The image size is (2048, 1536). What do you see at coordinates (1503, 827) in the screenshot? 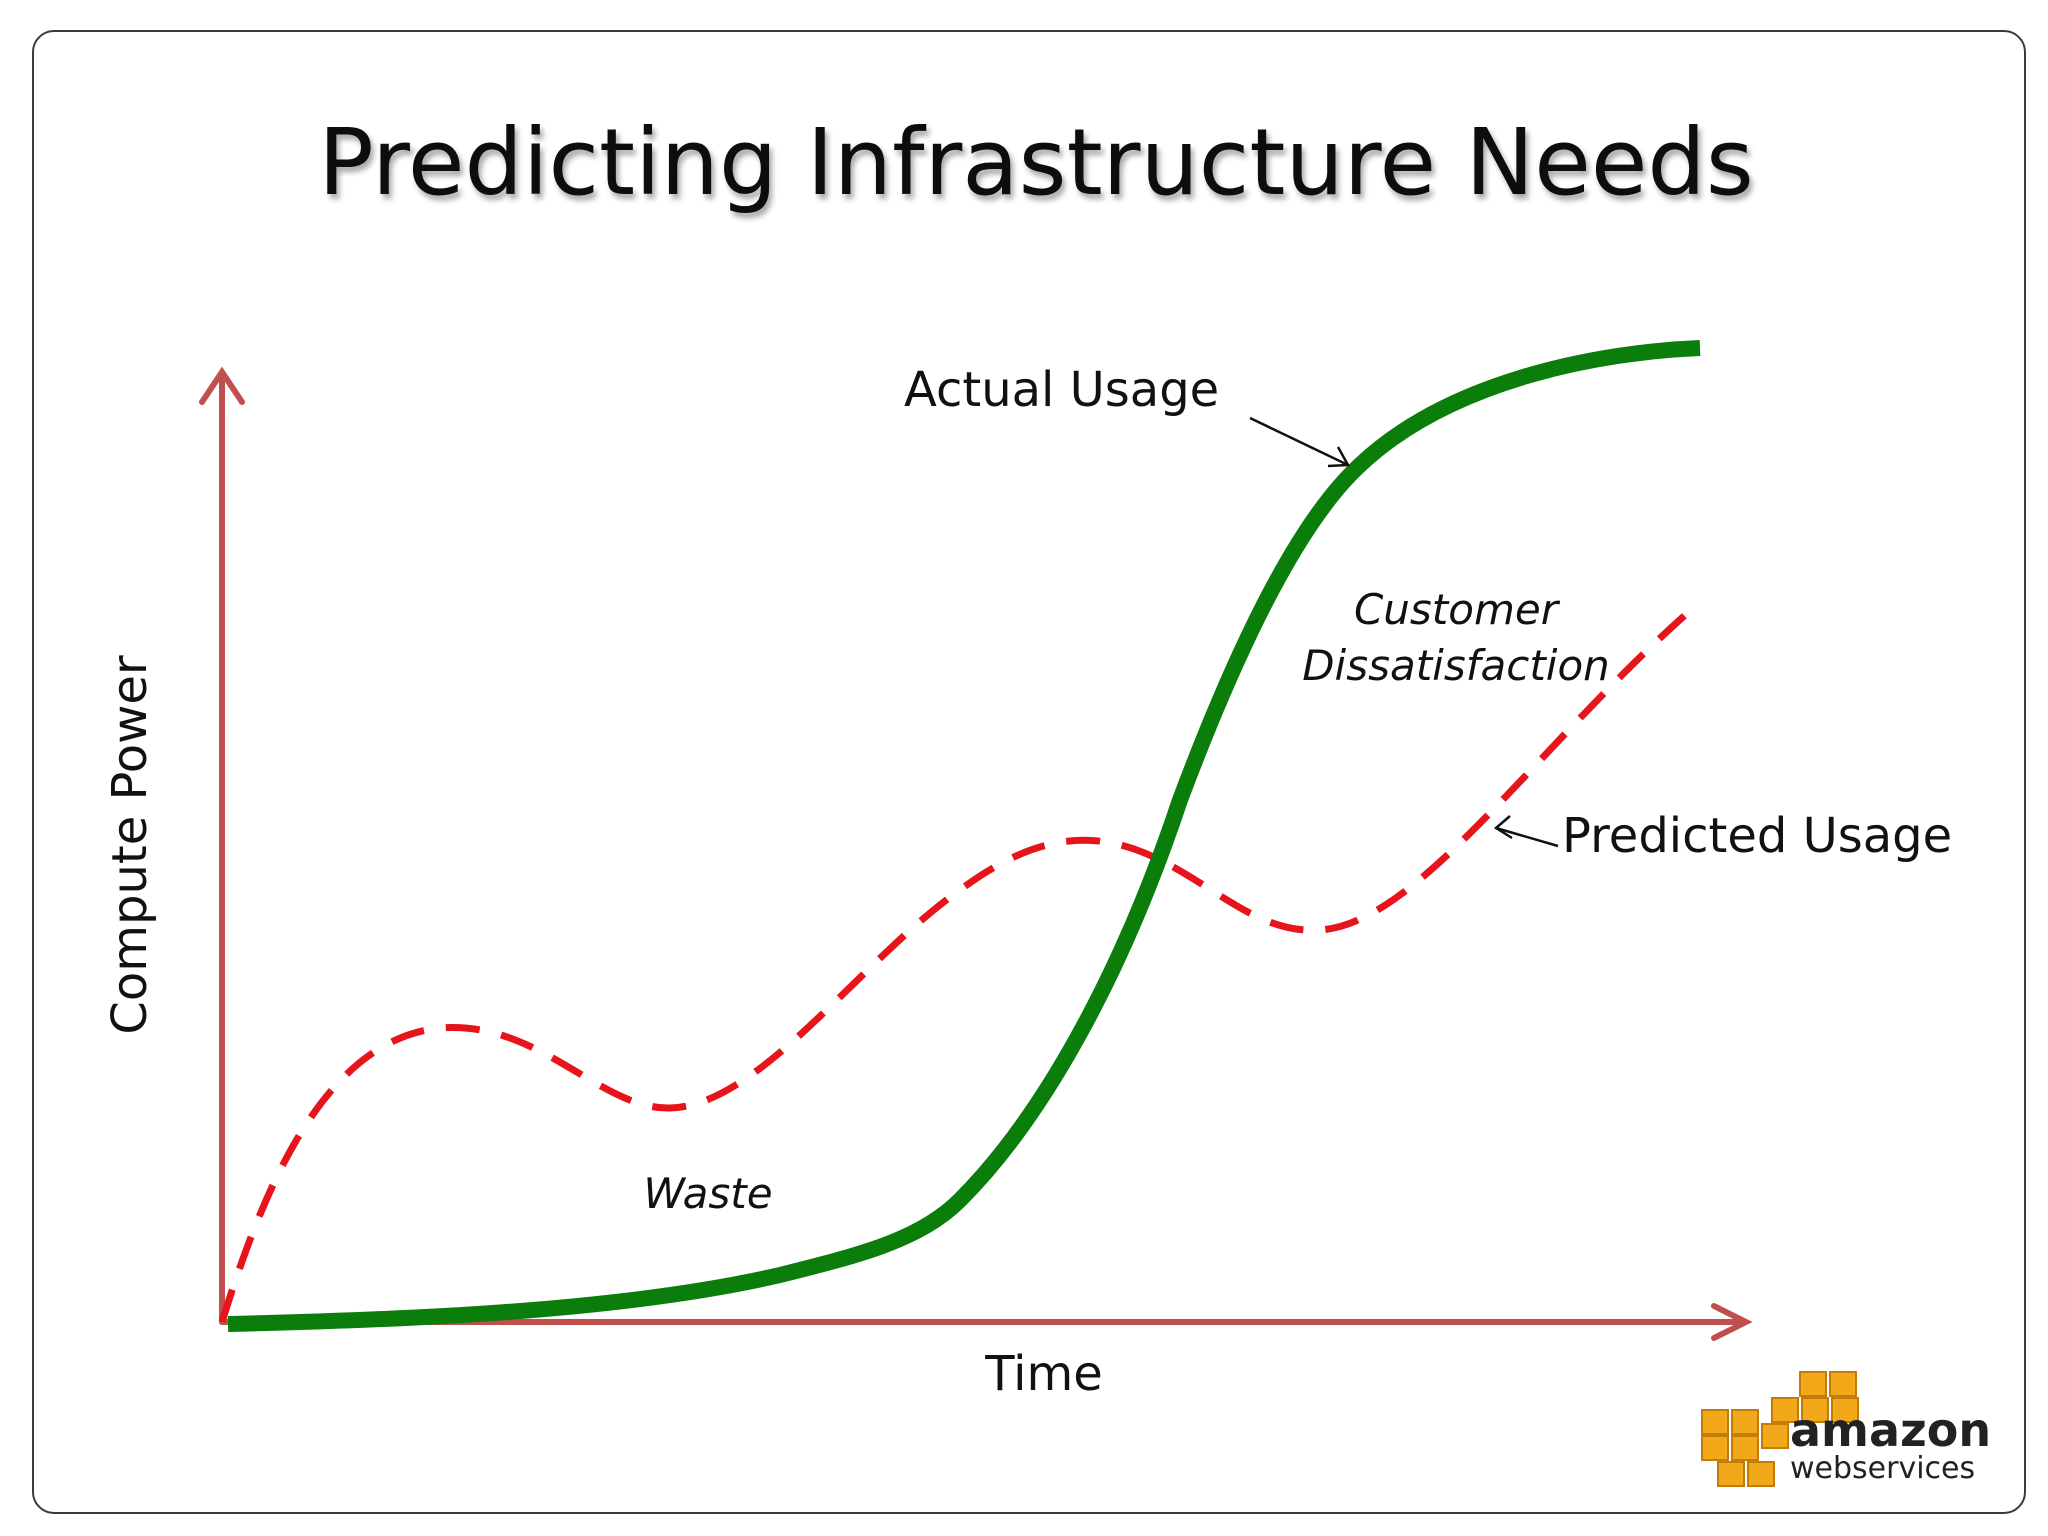
I see `predicted-usage-pointer-head` at bounding box center [1503, 827].